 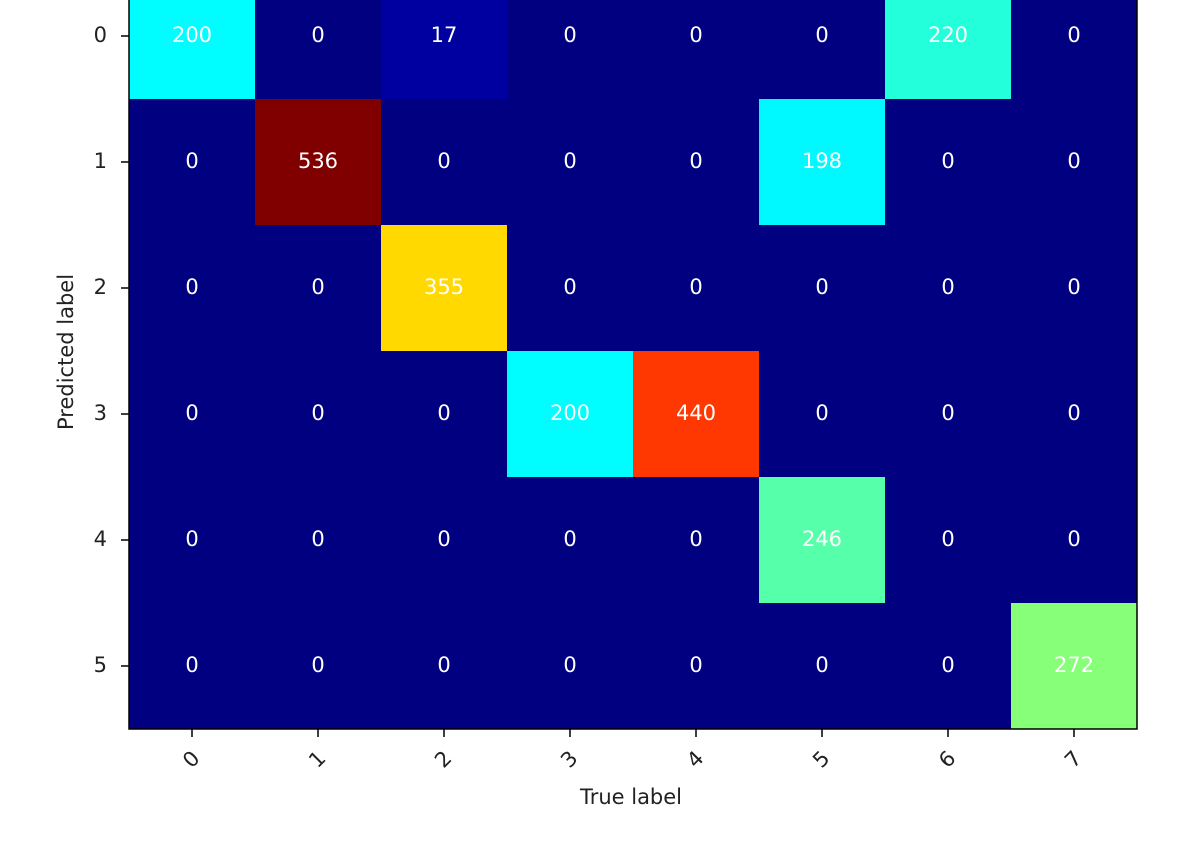 I want to click on cell-label: 355, so click(x=444, y=287).